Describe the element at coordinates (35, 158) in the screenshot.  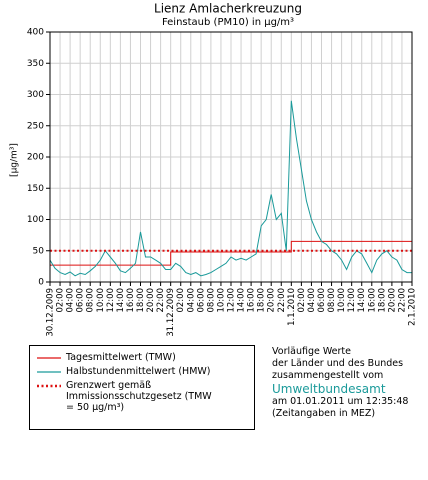
I see `y-tick-label: 200` at that location.